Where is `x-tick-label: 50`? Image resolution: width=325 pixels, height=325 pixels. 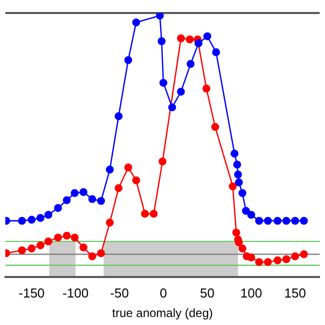
x-tick-label: 50 is located at coordinates (207, 292).